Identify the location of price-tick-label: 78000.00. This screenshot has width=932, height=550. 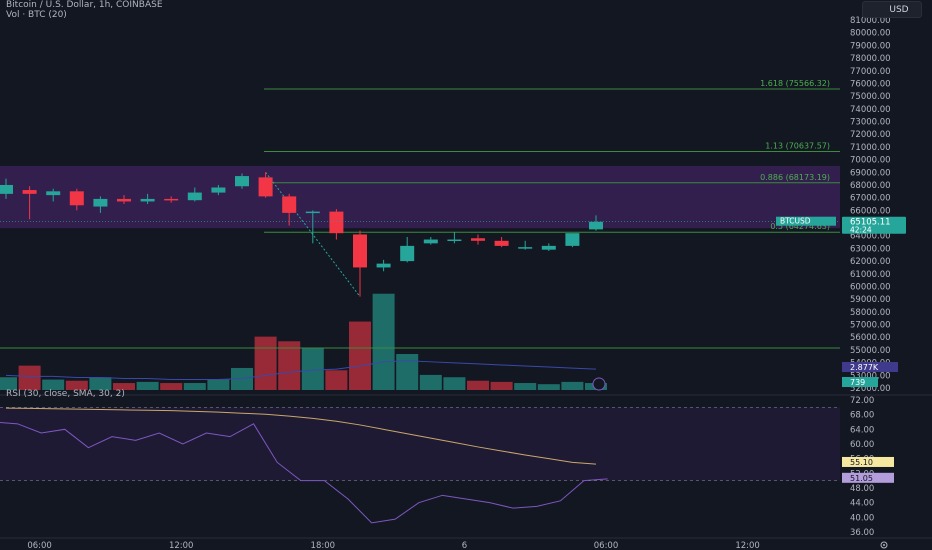
(870, 59).